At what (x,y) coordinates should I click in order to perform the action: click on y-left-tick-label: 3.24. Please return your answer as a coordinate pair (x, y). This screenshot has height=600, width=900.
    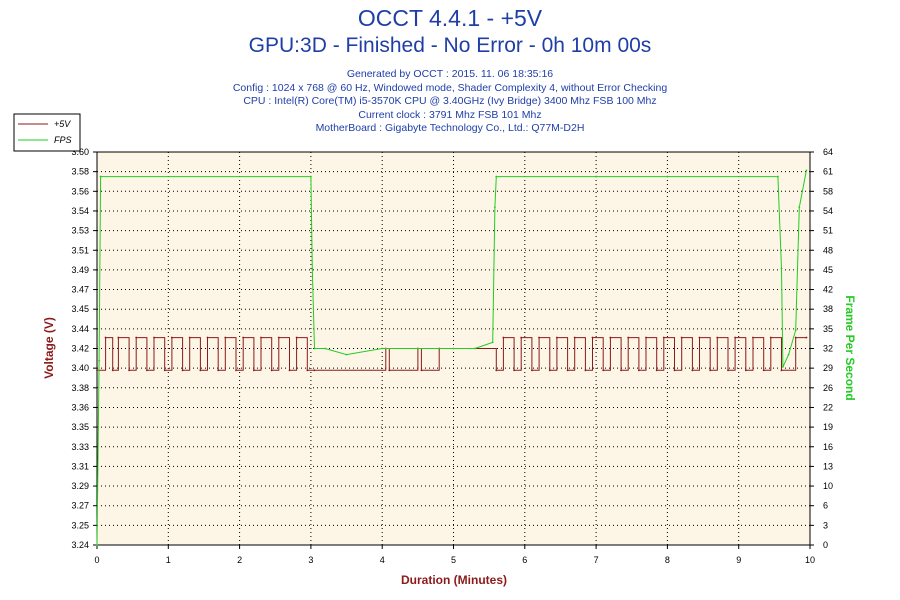
    Looking at the image, I should click on (80, 545).